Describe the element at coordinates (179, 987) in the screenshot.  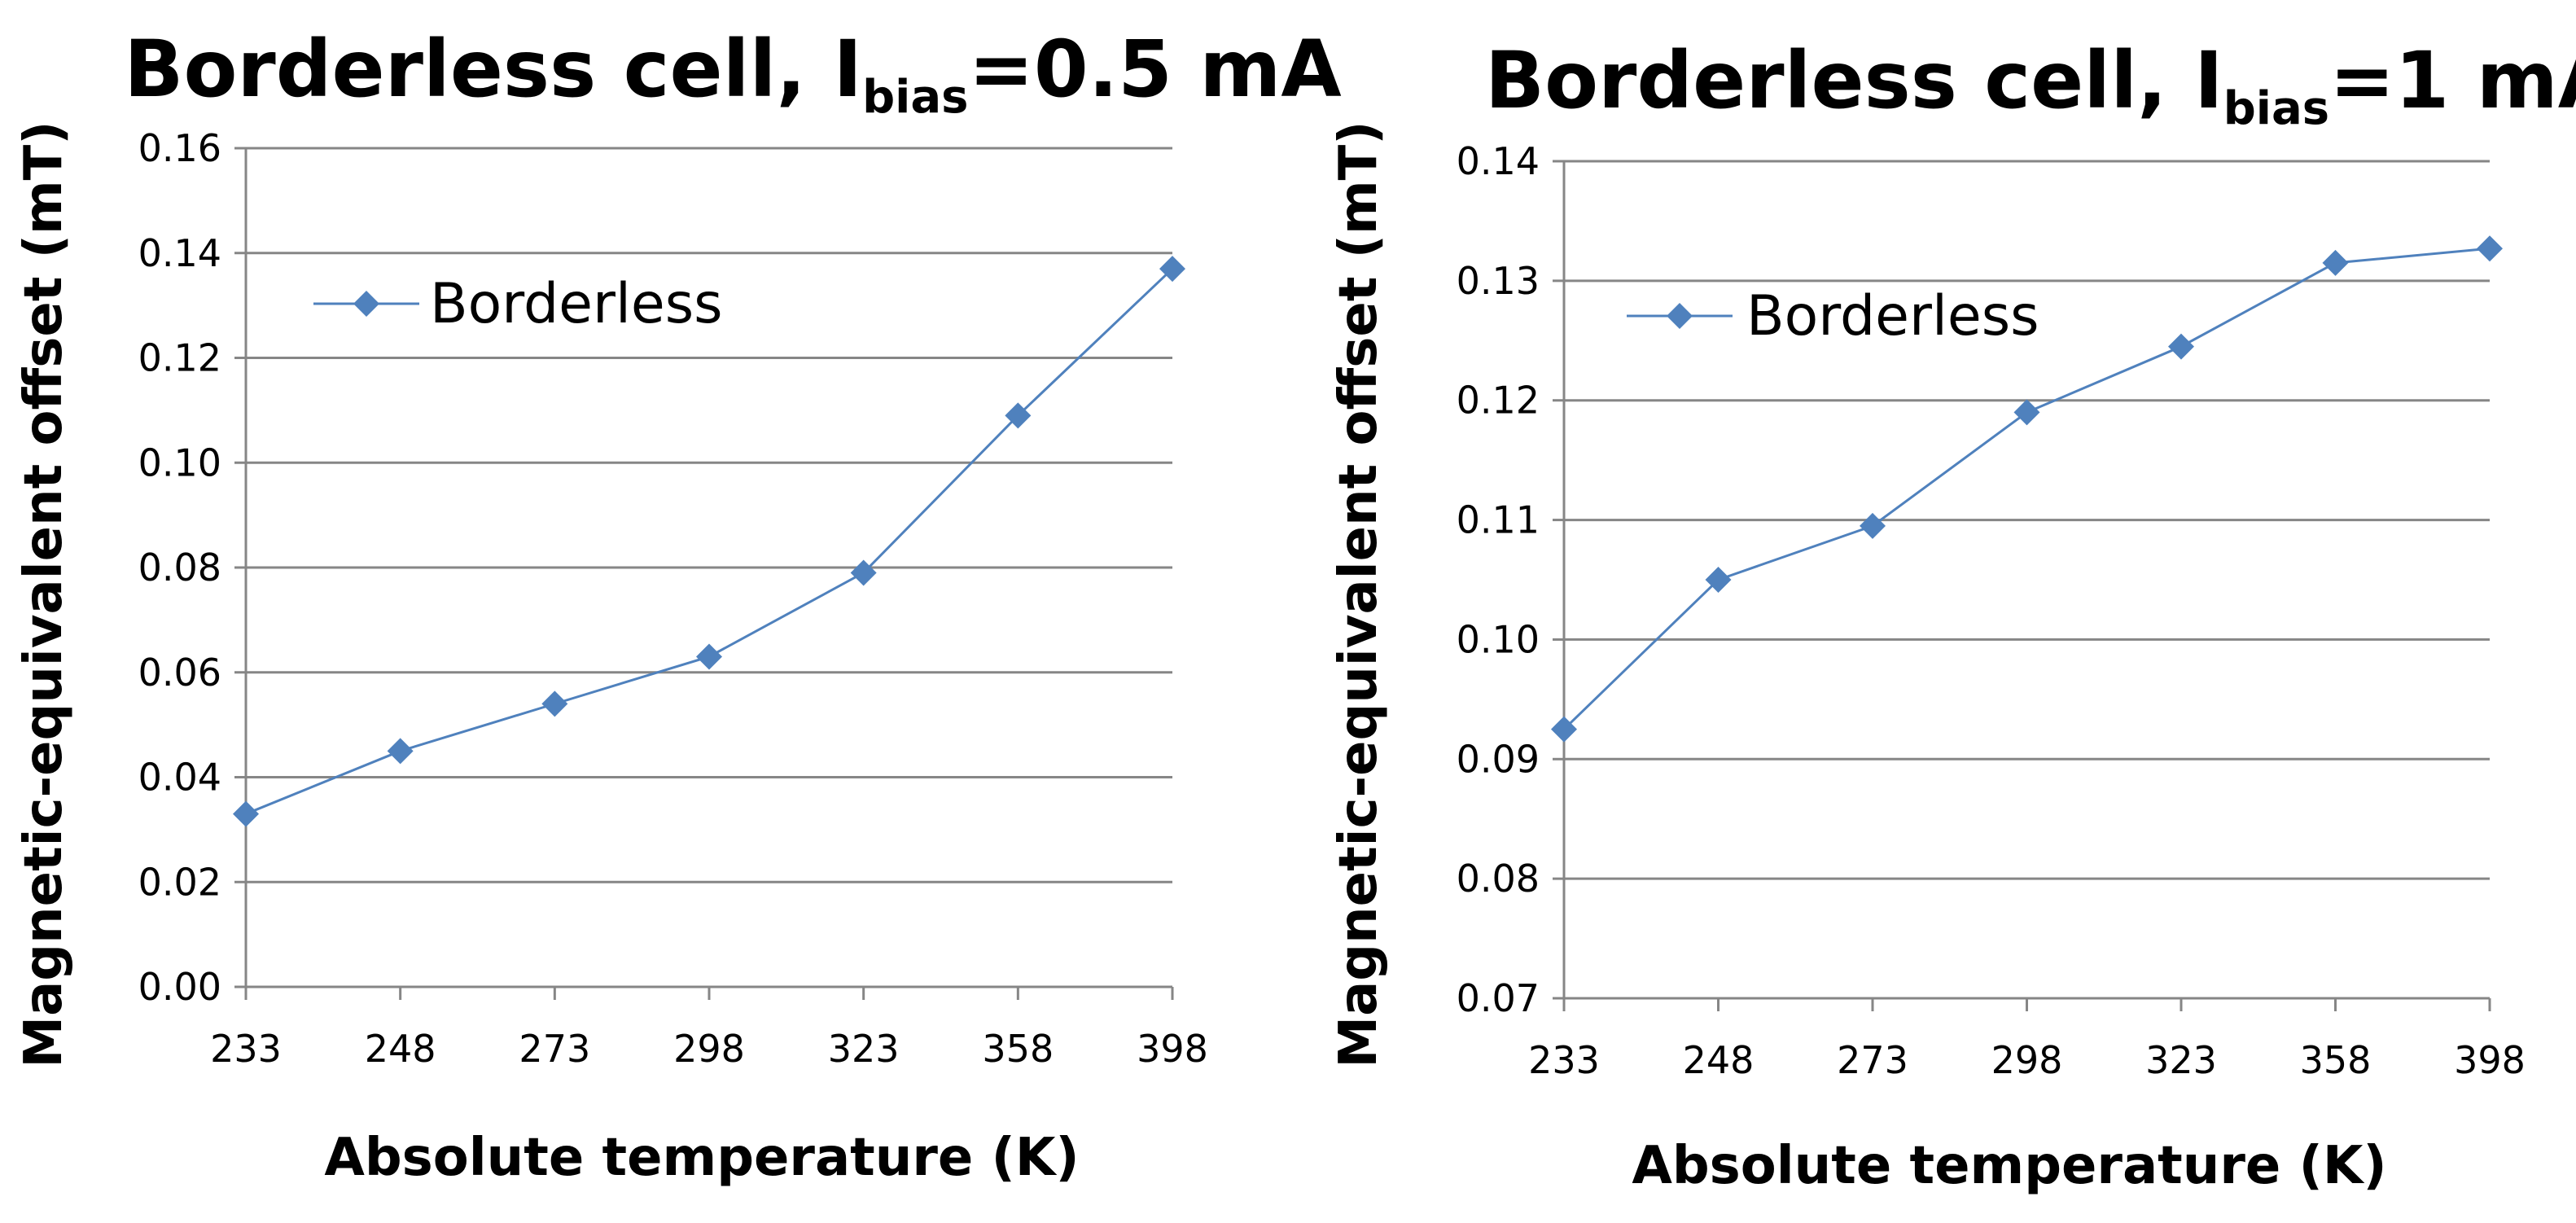
I see `y-tick-label: 0.00` at that location.